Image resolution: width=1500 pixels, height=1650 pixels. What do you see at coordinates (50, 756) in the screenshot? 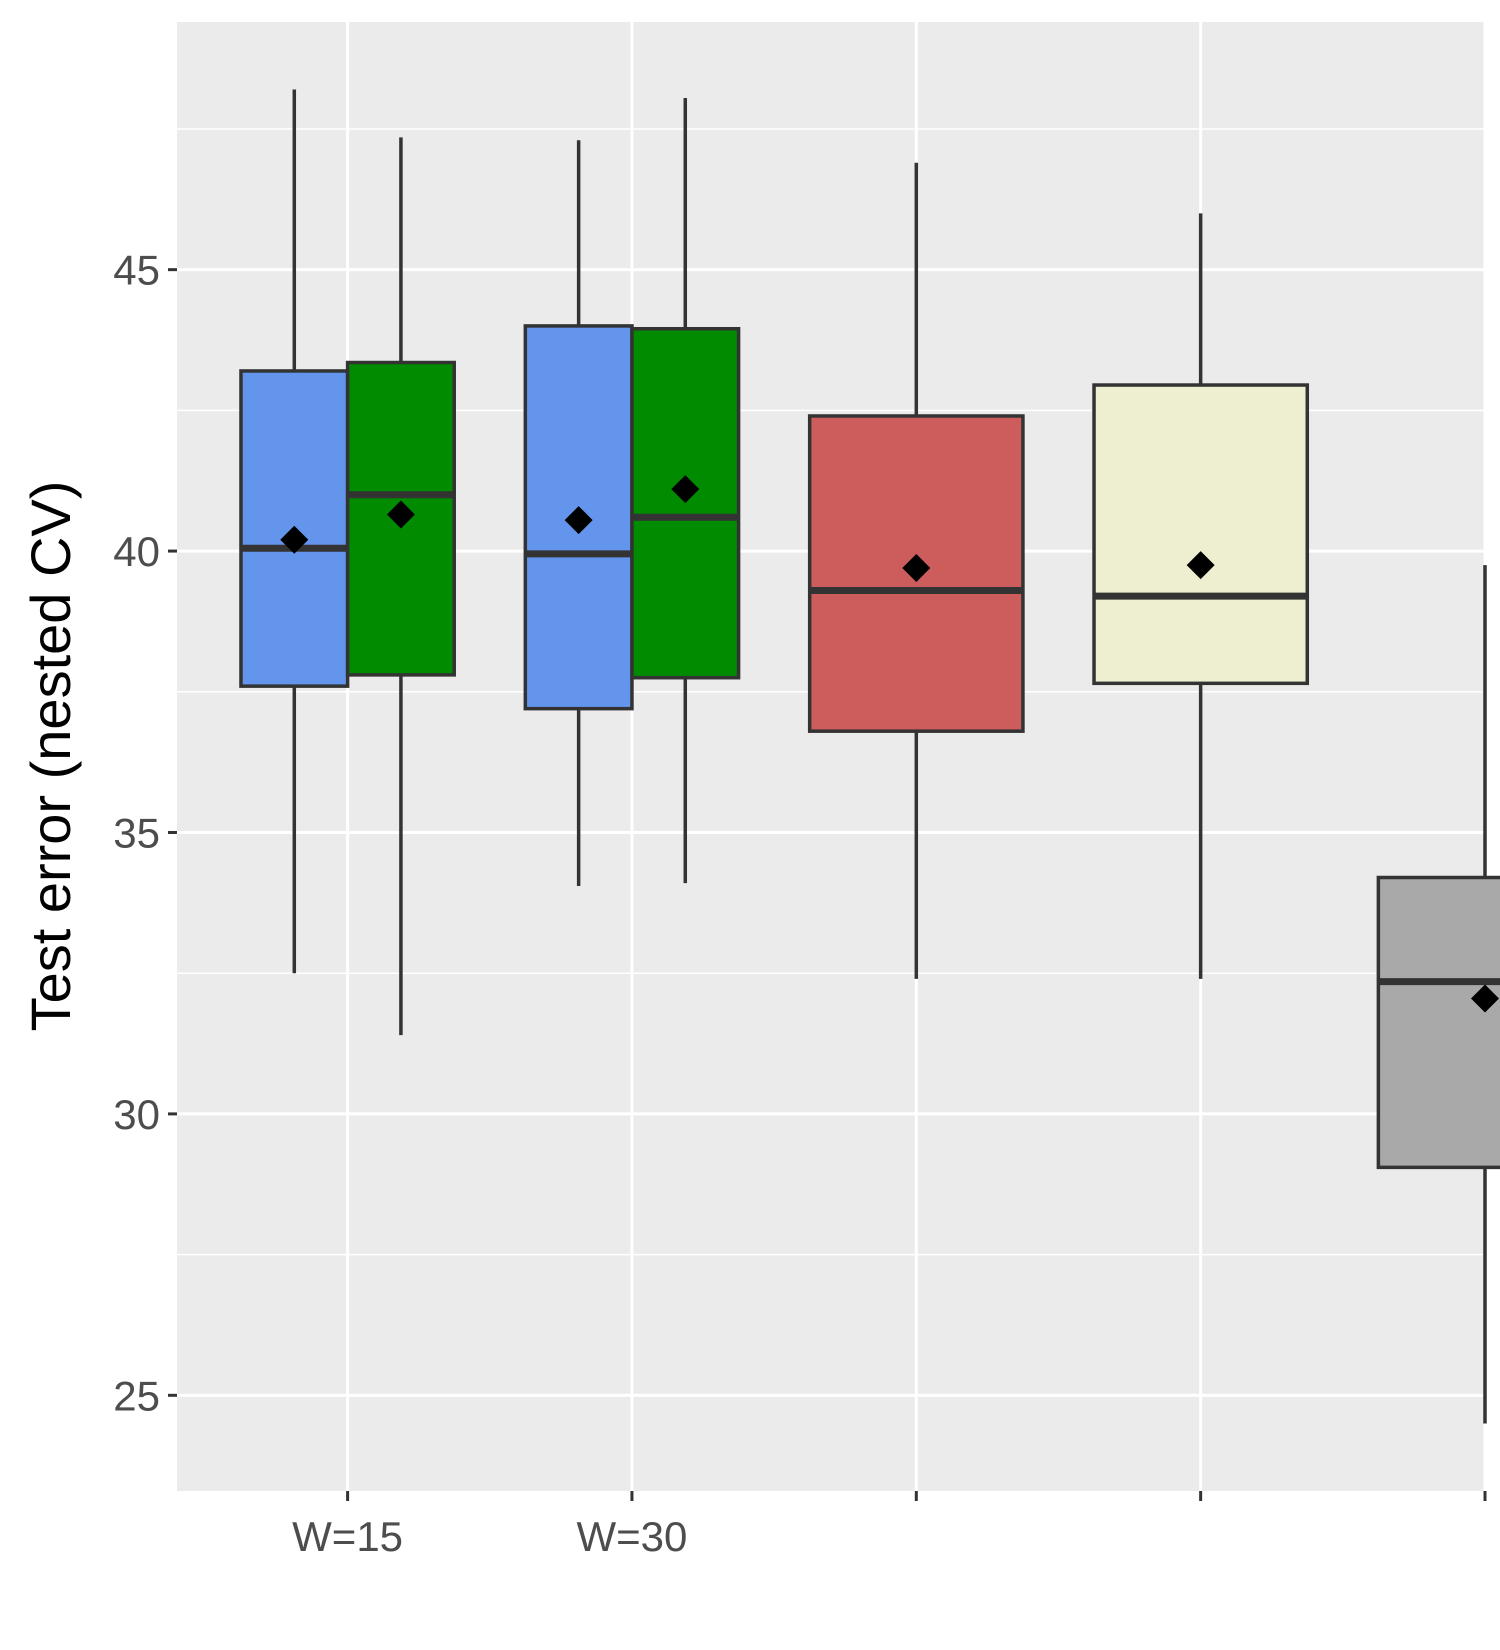
I see `y-axis-title: Test error (nested CV)` at bounding box center [50, 756].